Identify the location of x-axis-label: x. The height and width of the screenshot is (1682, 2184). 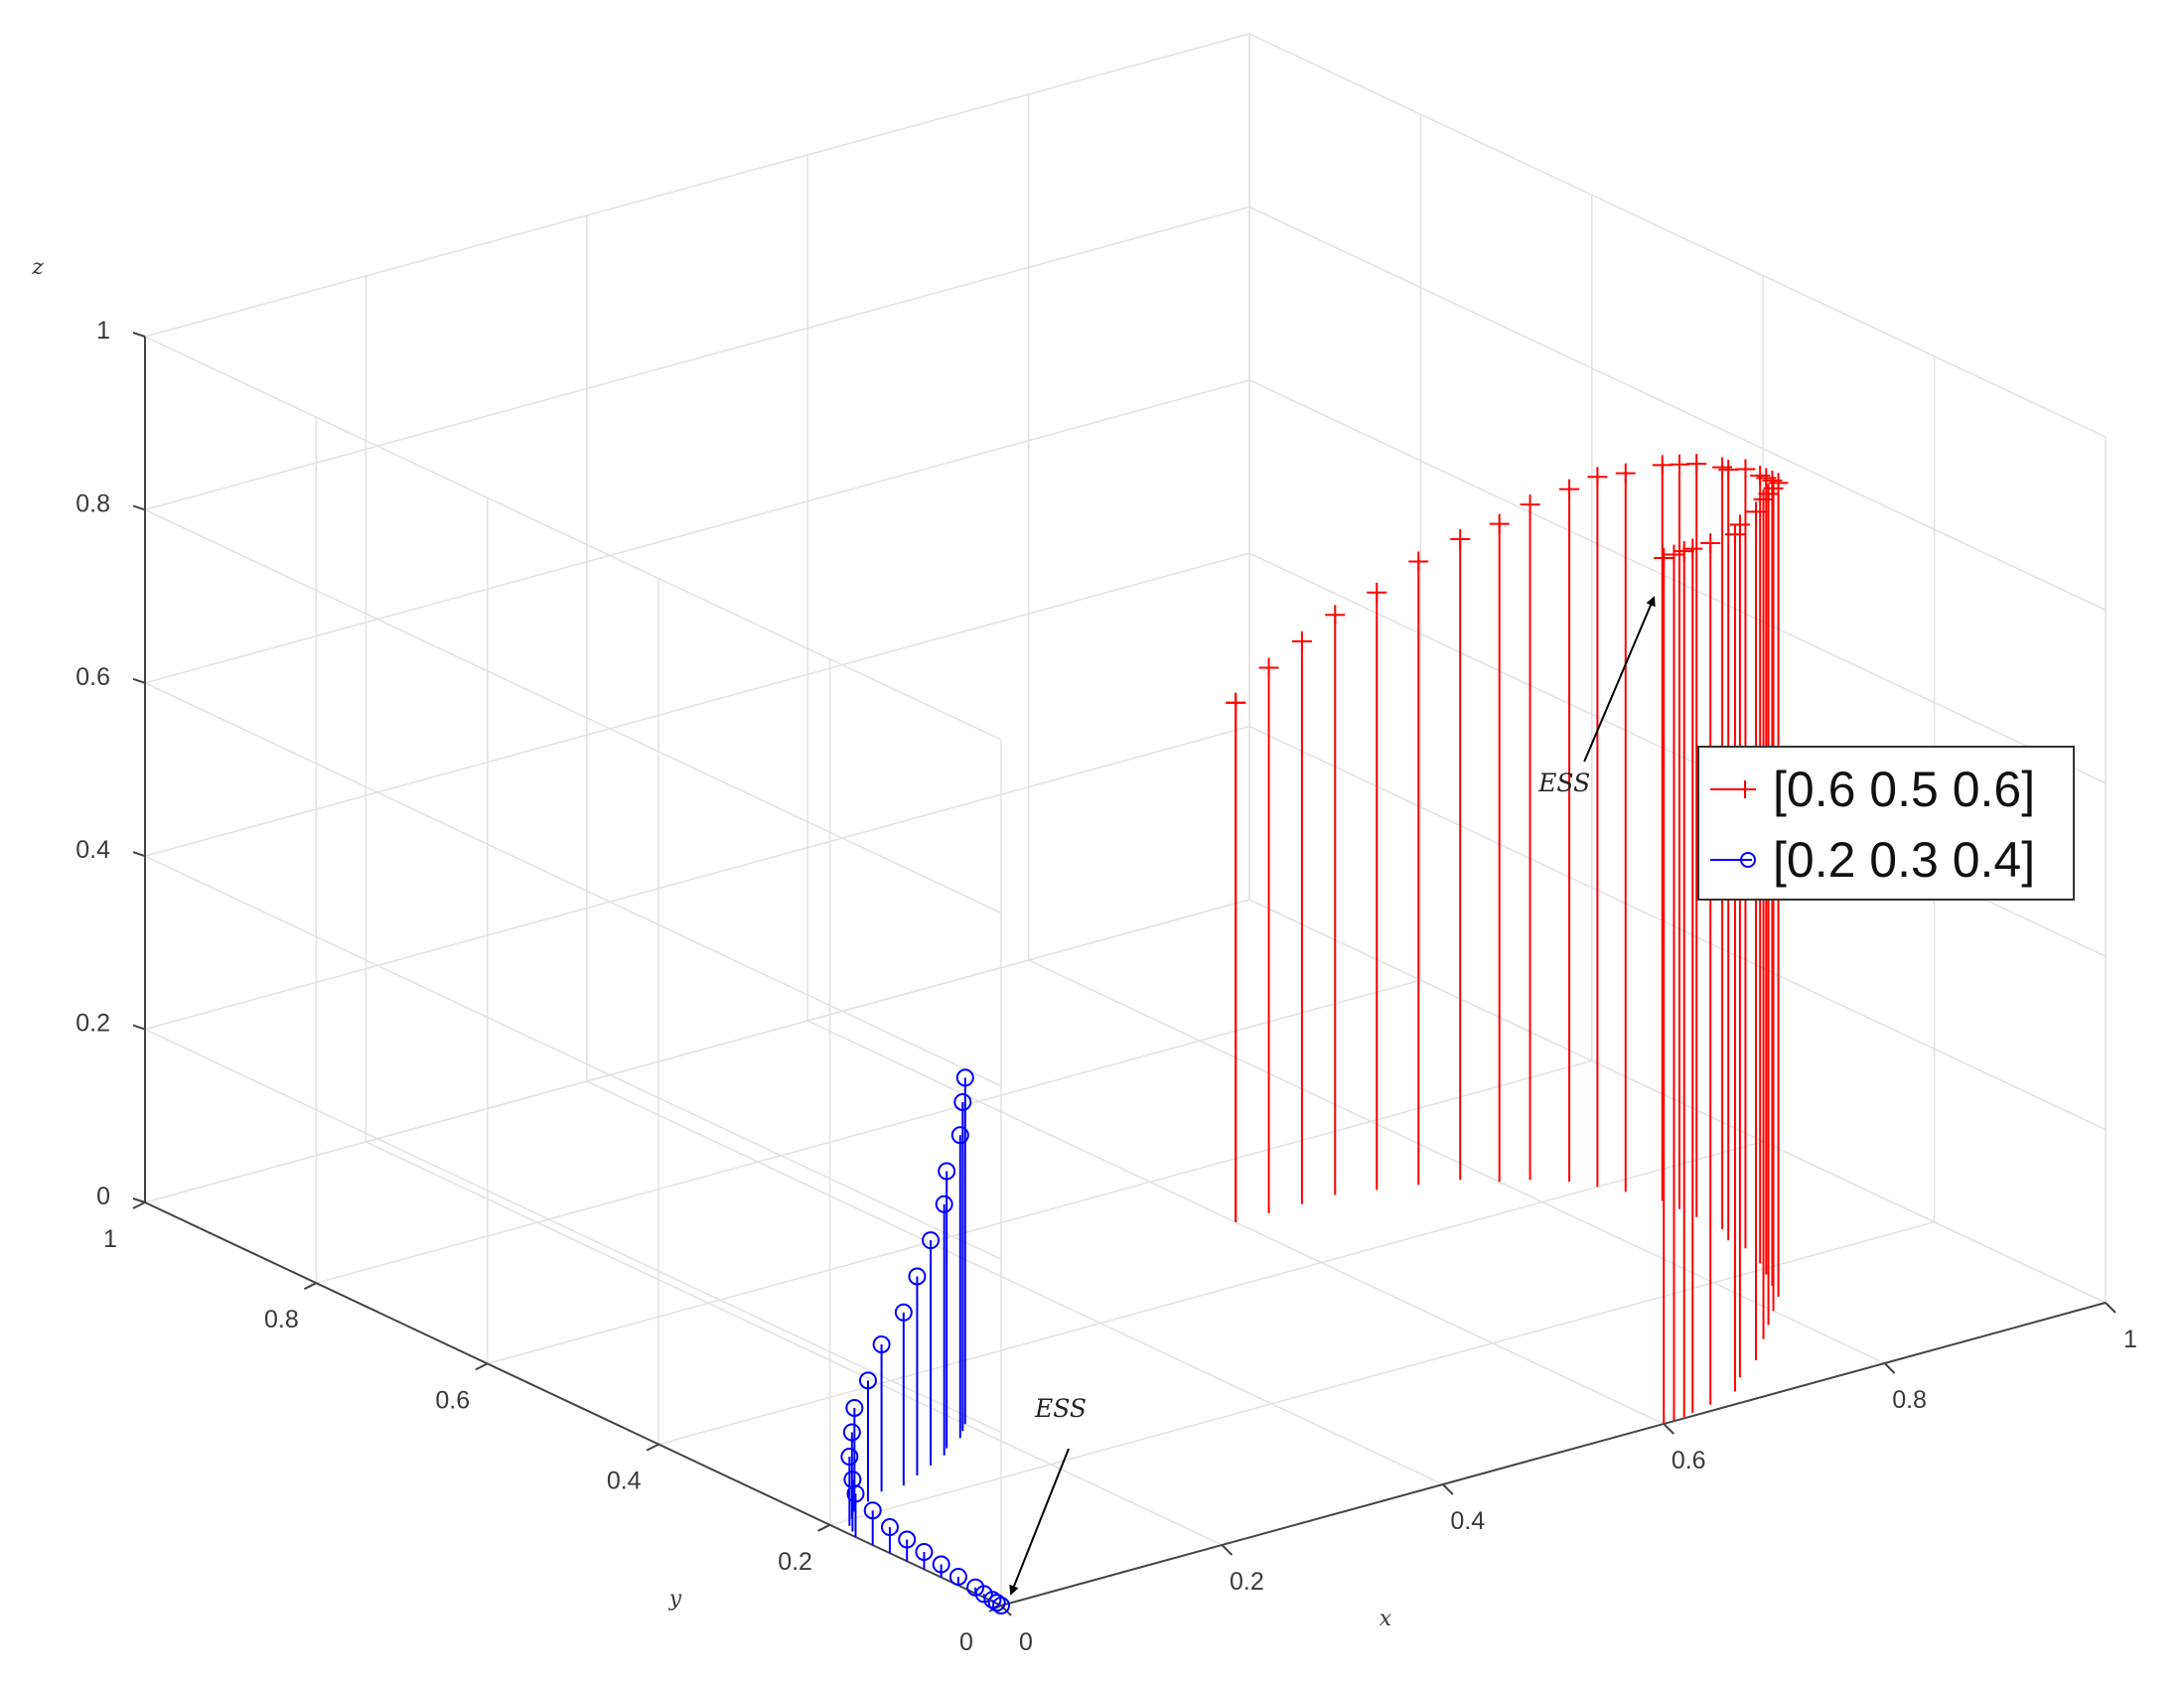
(1386, 1619).